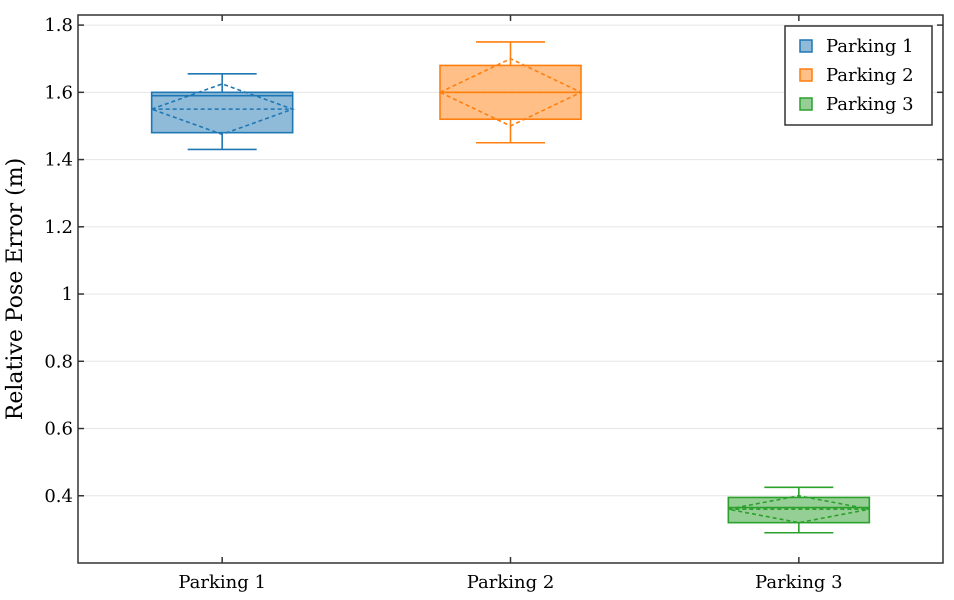 The height and width of the screenshot is (600, 954). What do you see at coordinates (58, 496) in the screenshot?
I see `y-tick-label: 0.4` at bounding box center [58, 496].